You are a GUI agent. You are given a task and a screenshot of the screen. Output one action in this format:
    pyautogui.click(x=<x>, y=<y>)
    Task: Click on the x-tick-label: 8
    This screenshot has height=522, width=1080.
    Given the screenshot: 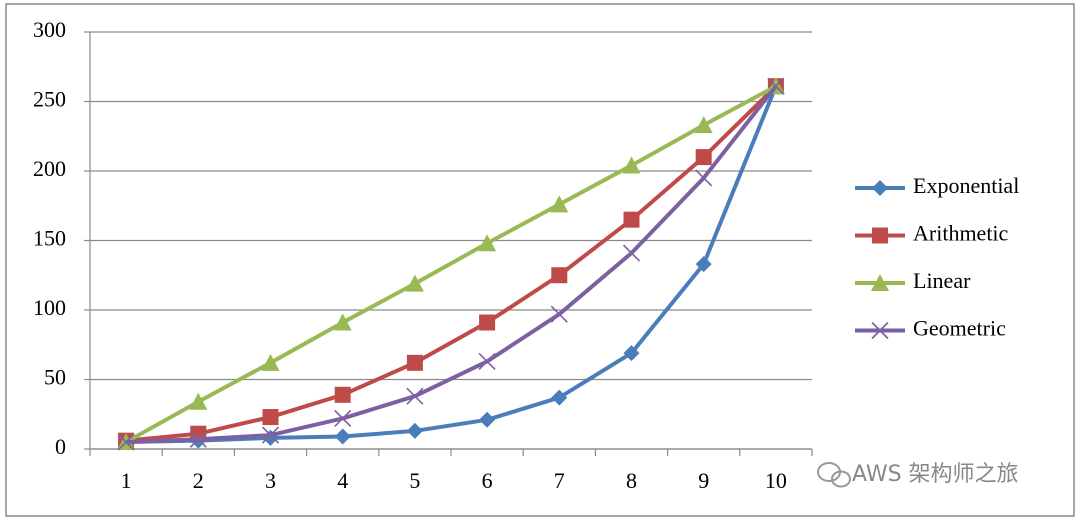 What is the action you would take?
    pyautogui.click(x=631, y=480)
    